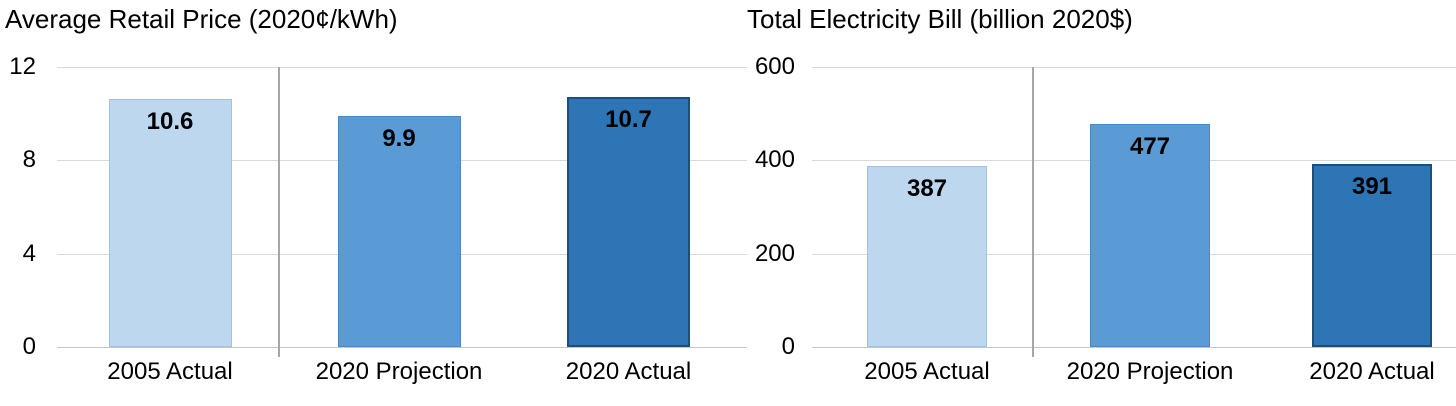 This screenshot has width=1456, height=406. I want to click on y-tick-label: 12, so click(22, 66).